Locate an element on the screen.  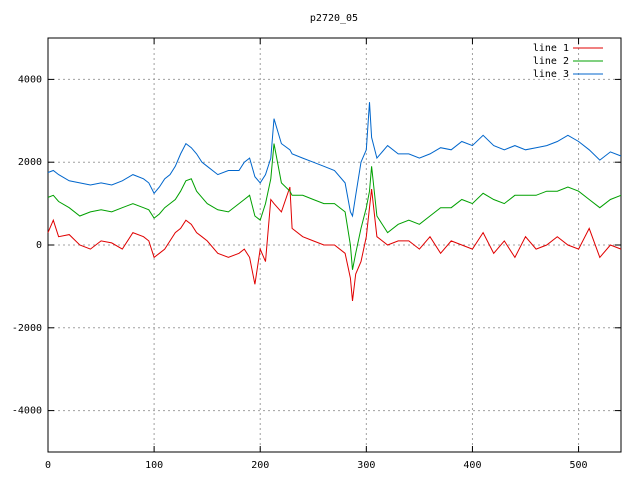
y-tick-label: 0 is located at coordinates (39, 245).